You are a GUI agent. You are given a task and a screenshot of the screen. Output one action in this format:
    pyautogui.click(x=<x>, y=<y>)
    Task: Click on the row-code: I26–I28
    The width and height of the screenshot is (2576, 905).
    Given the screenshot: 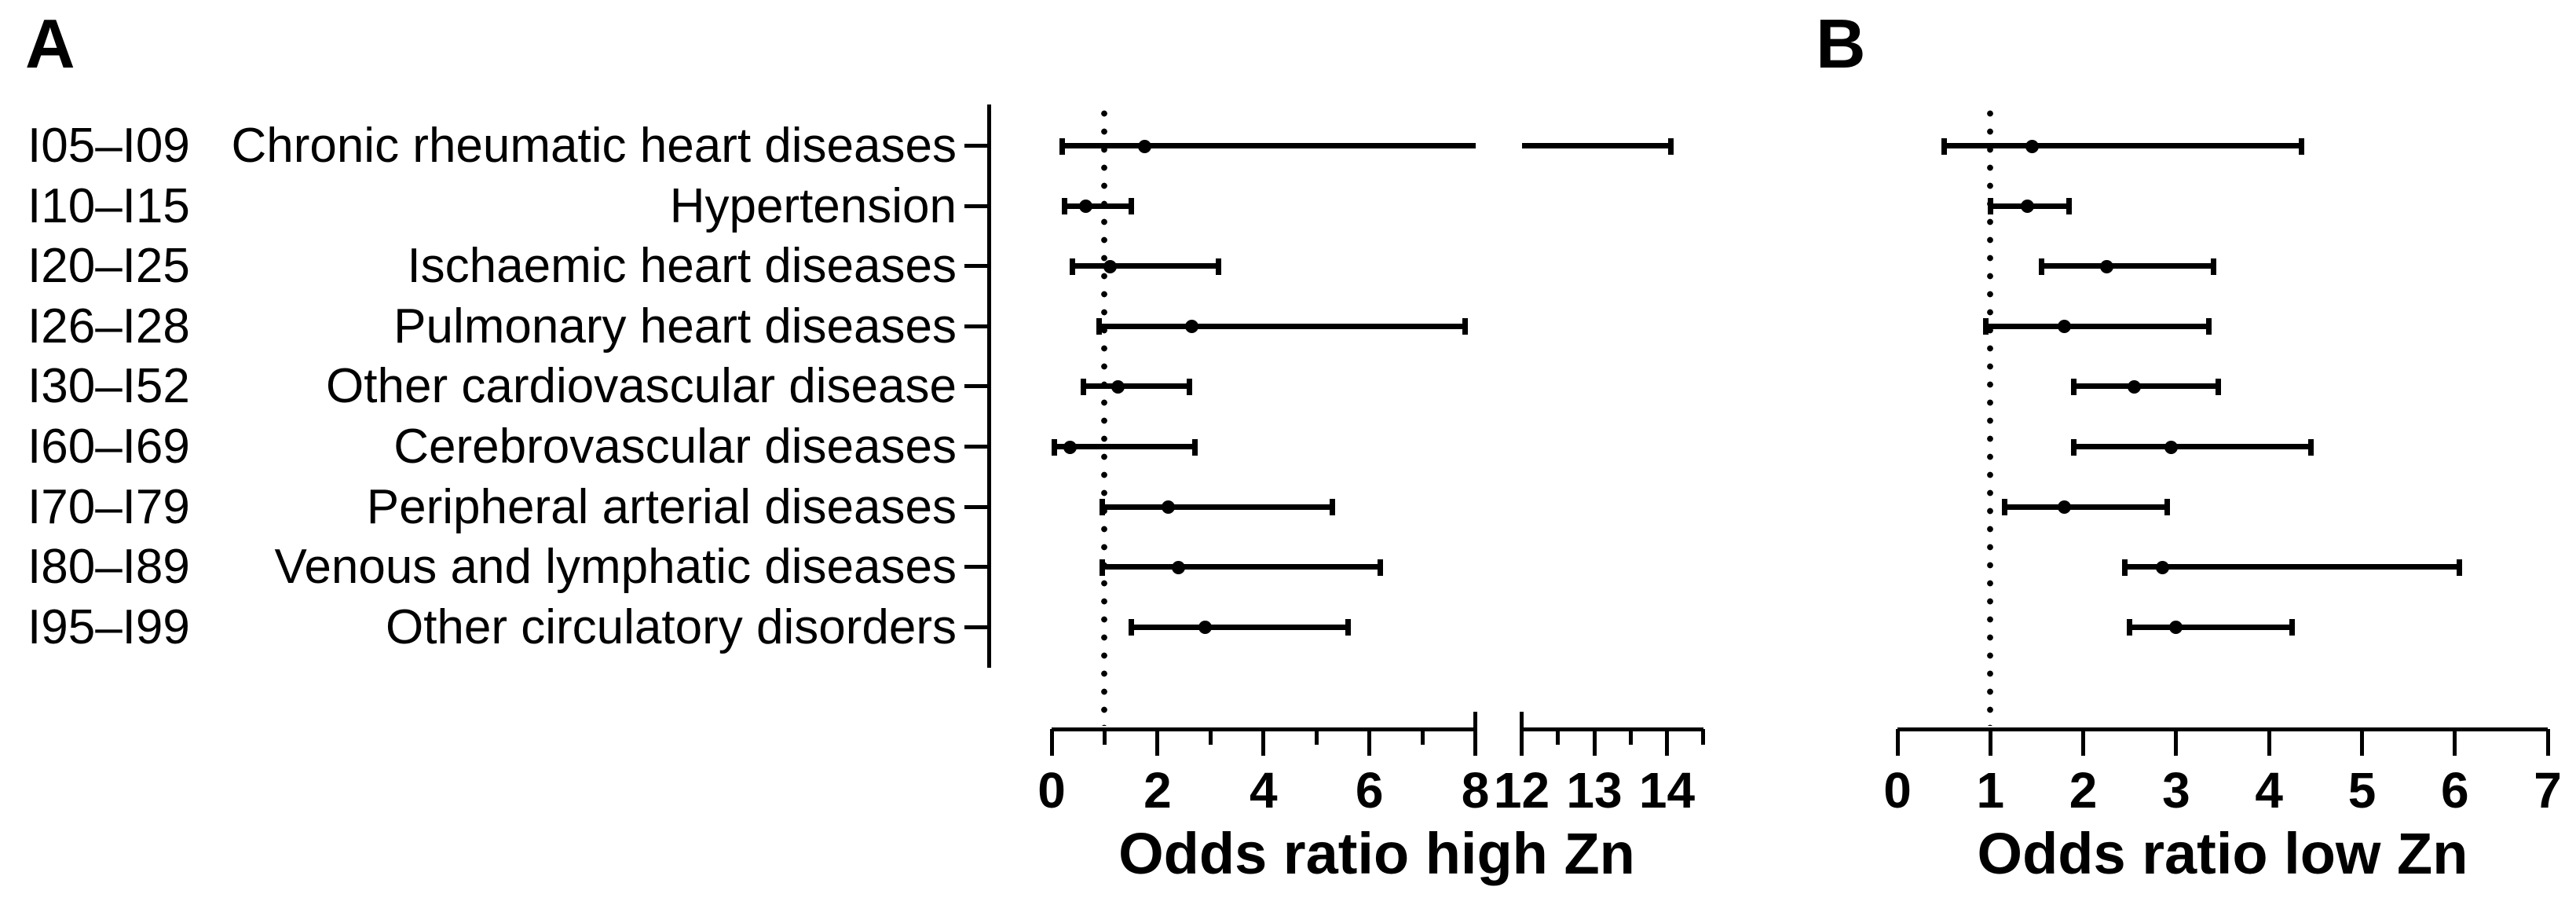 What is the action you would take?
    pyautogui.click(x=109, y=326)
    